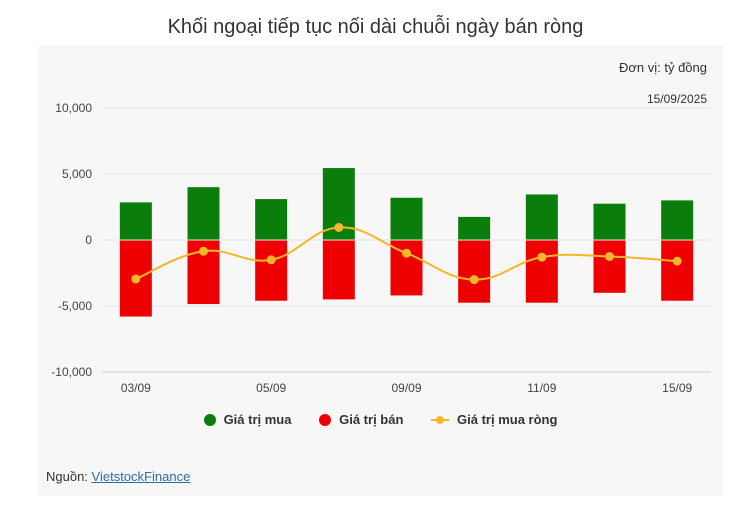  I want to click on y-tick-label: 10,000, so click(73, 108).